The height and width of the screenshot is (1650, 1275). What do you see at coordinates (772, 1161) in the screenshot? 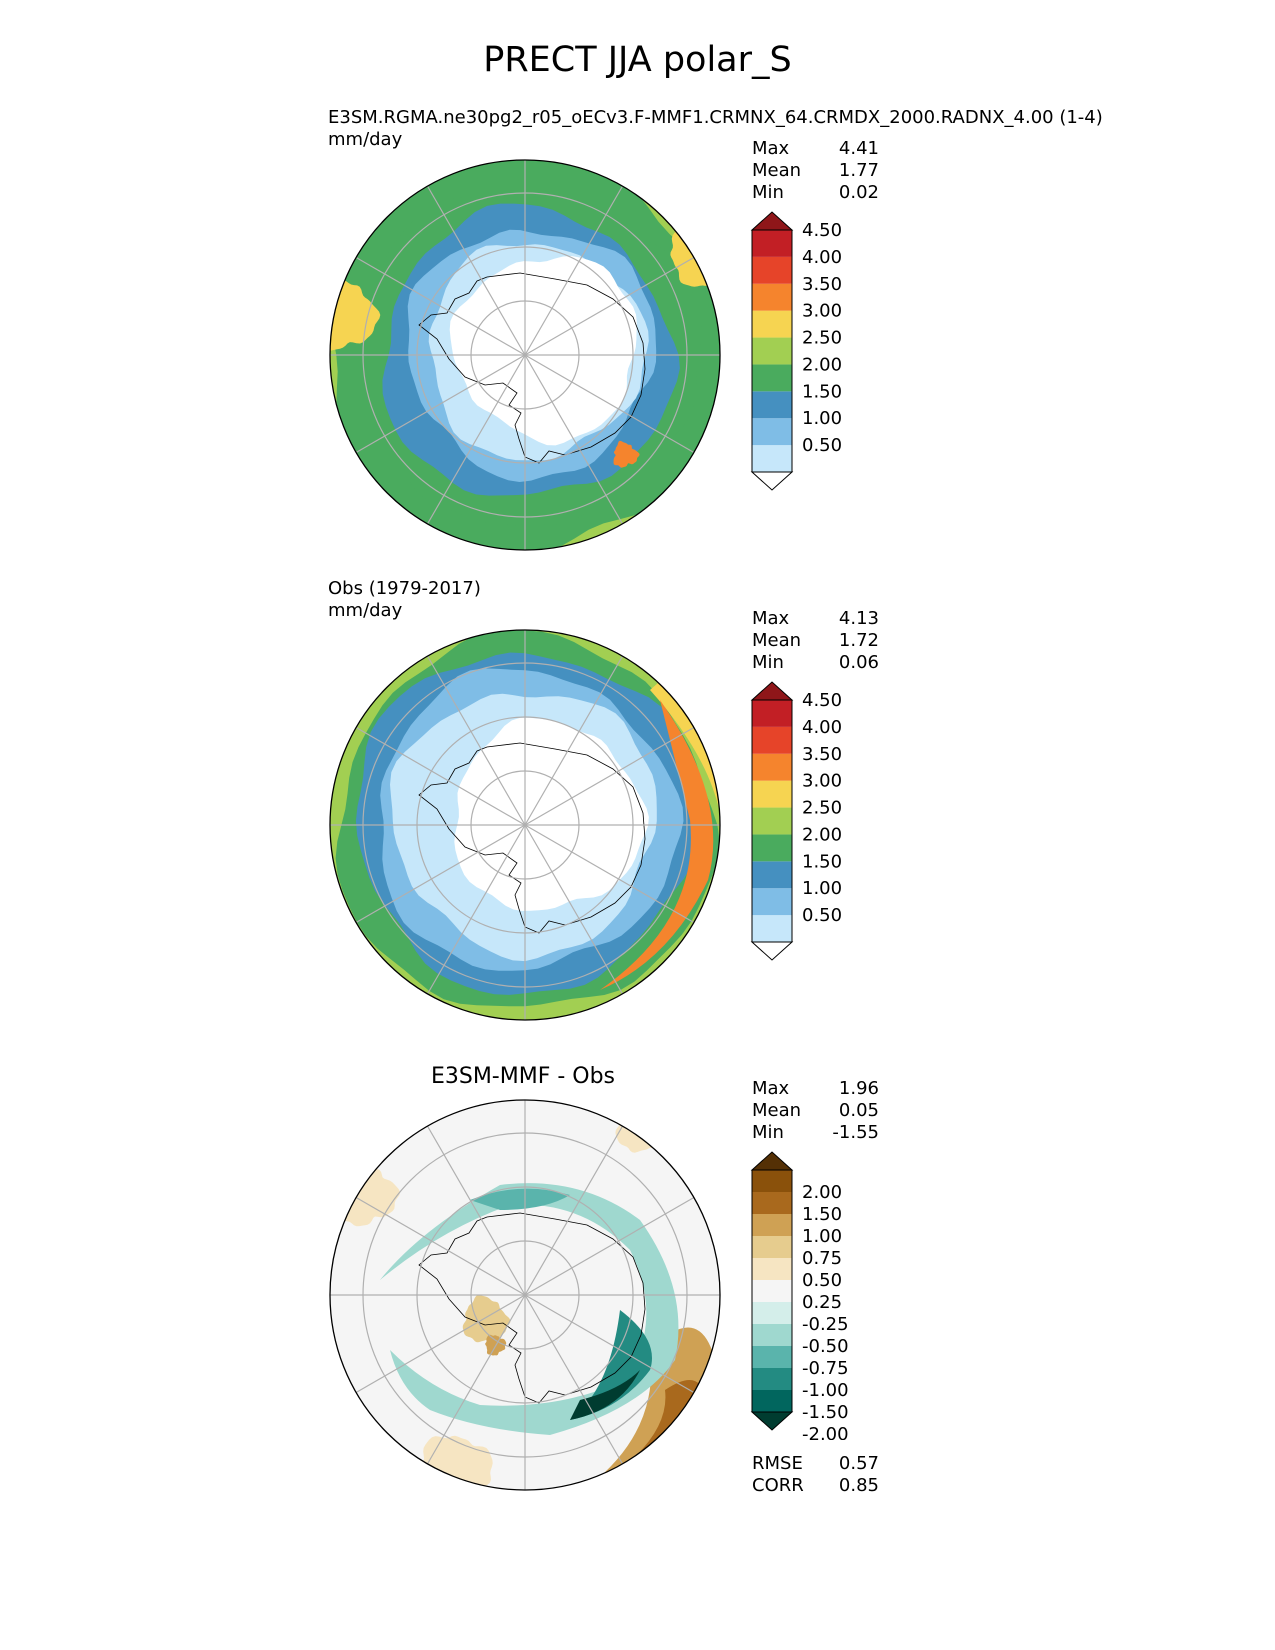
I see `colorbar-extend-max` at bounding box center [772, 1161].